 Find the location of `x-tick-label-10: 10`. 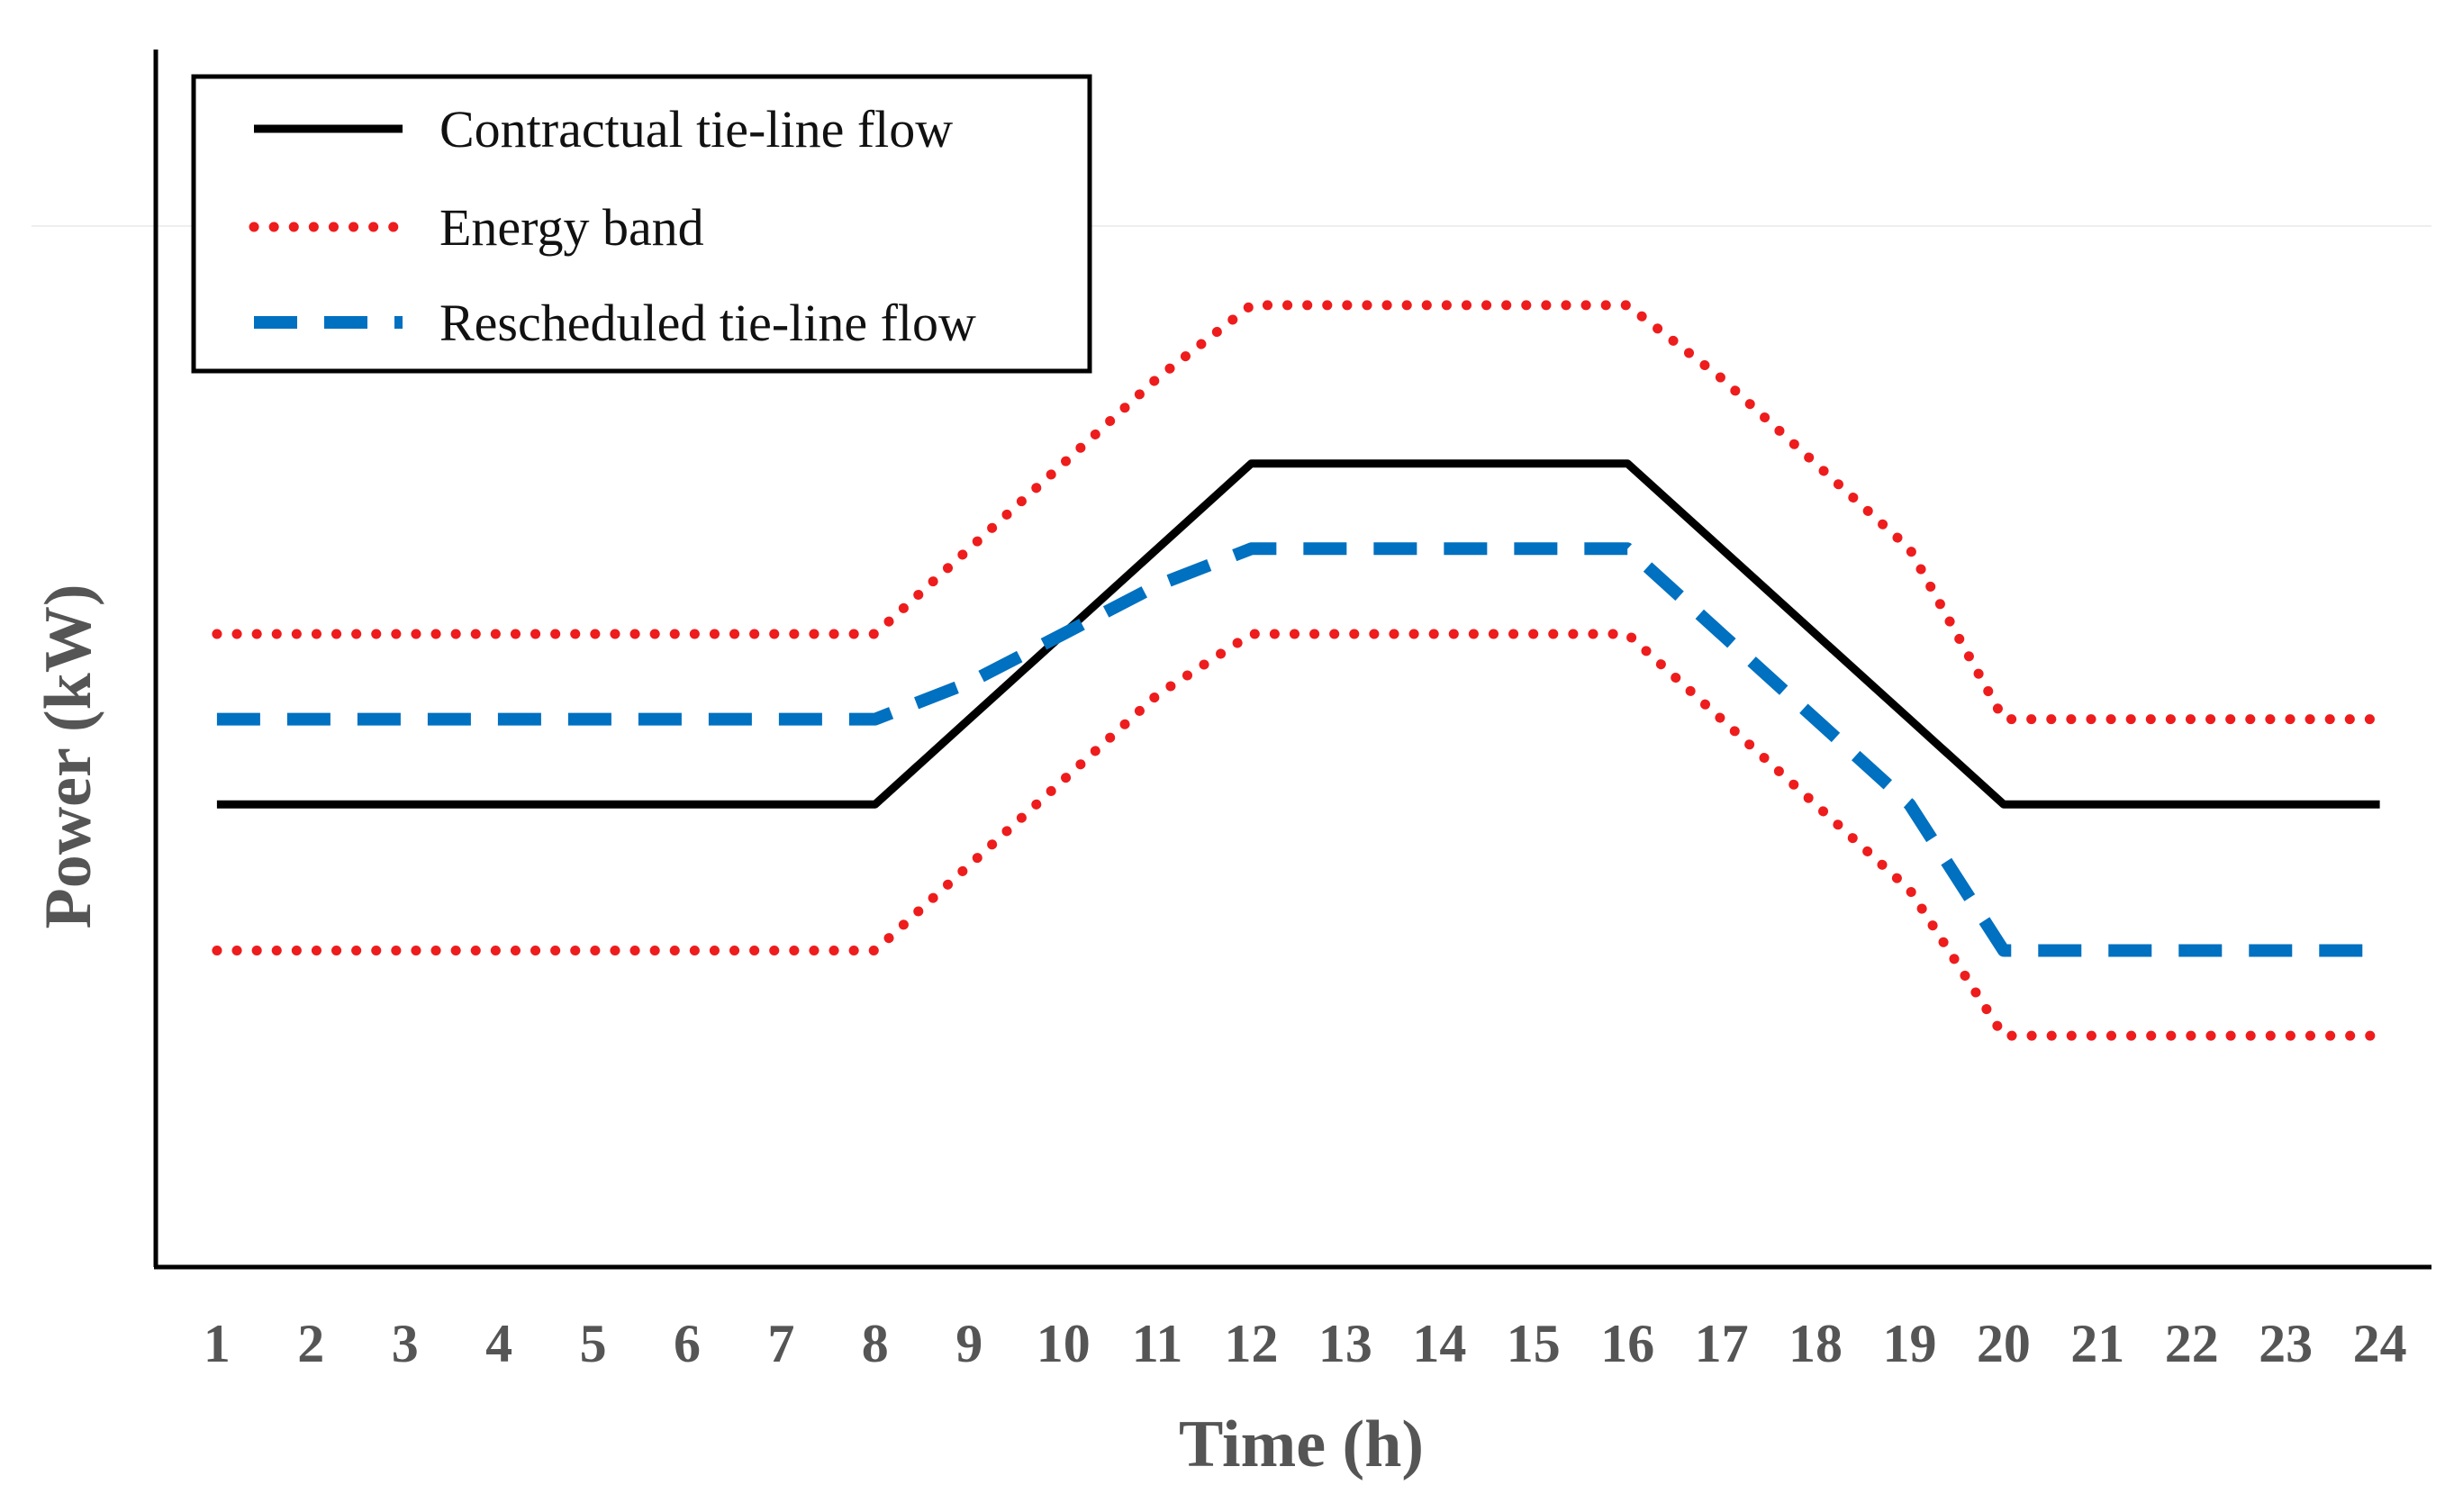

x-tick-label-10: 10 is located at coordinates (1064, 1343).